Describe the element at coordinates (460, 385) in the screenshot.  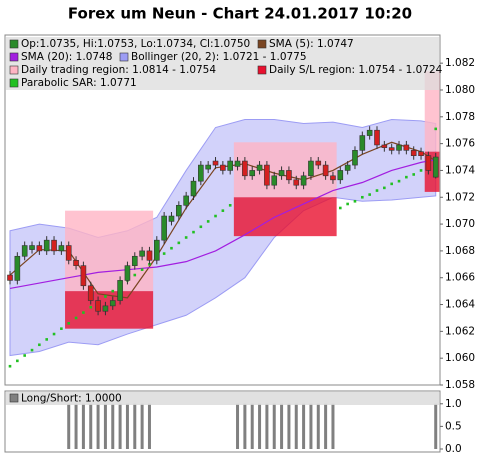
I see `y-tick-label: 1.058` at that location.